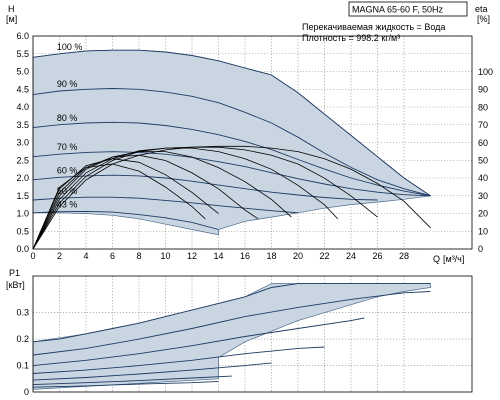 The image size is (500, 400). What do you see at coordinates (22, 231) in the screenshot?
I see `head-tick-label: 0.5` at bounding box center [22, 231].